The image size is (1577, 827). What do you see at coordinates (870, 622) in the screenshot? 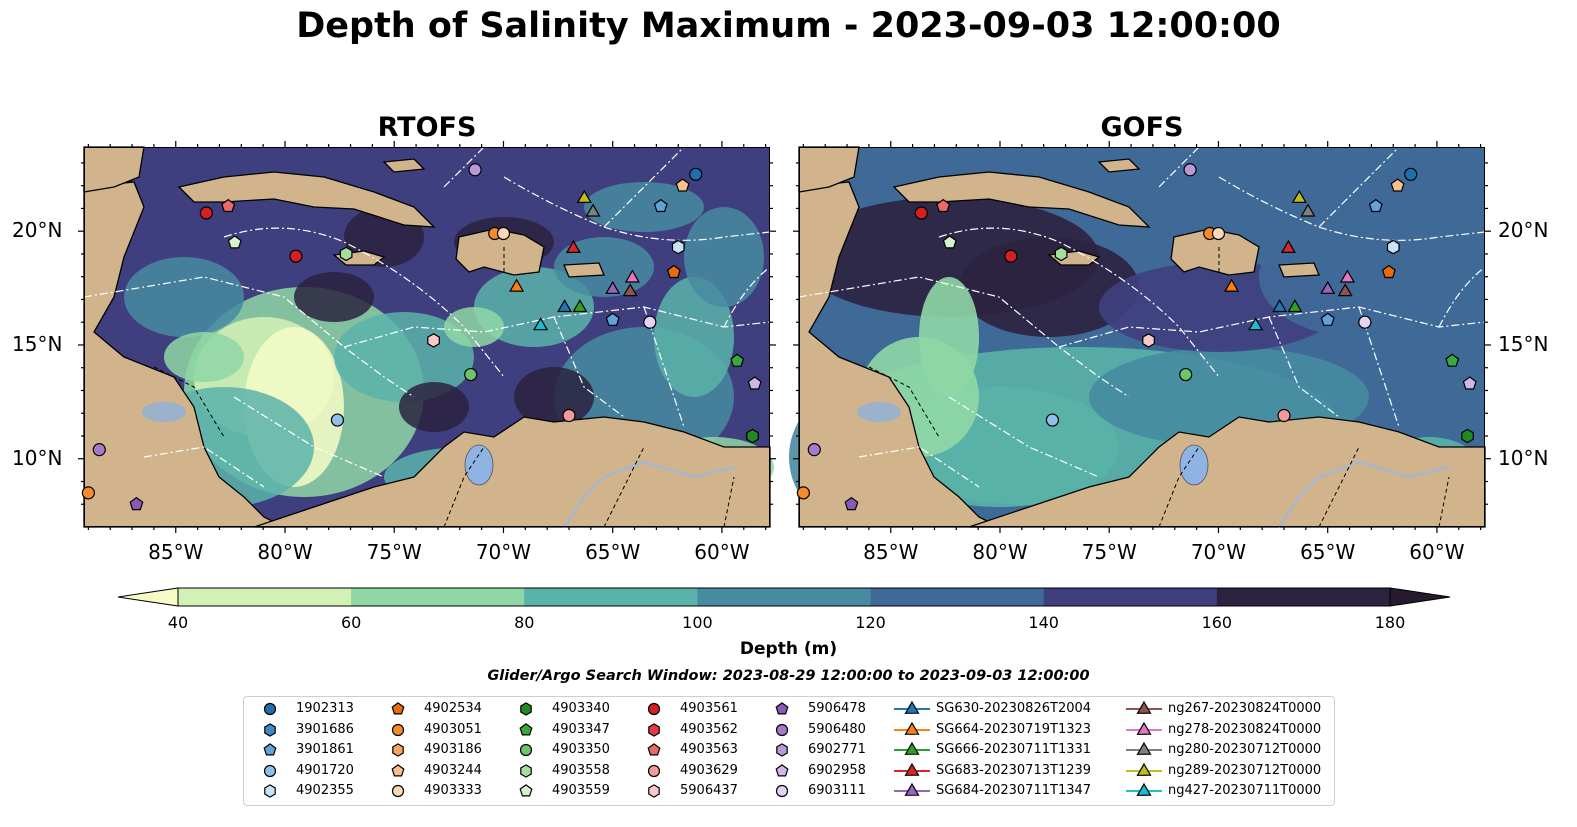
I see `colorbar-tick-label: 120` at bounding box center [870, 622].